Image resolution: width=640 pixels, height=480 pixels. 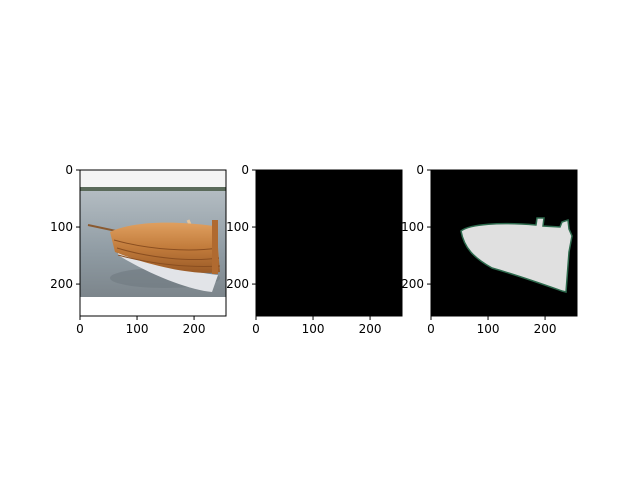 What do you see at coordinates (153, 243) in the screenshot?
I see `boat-photo` at bounding box center [153, 243].